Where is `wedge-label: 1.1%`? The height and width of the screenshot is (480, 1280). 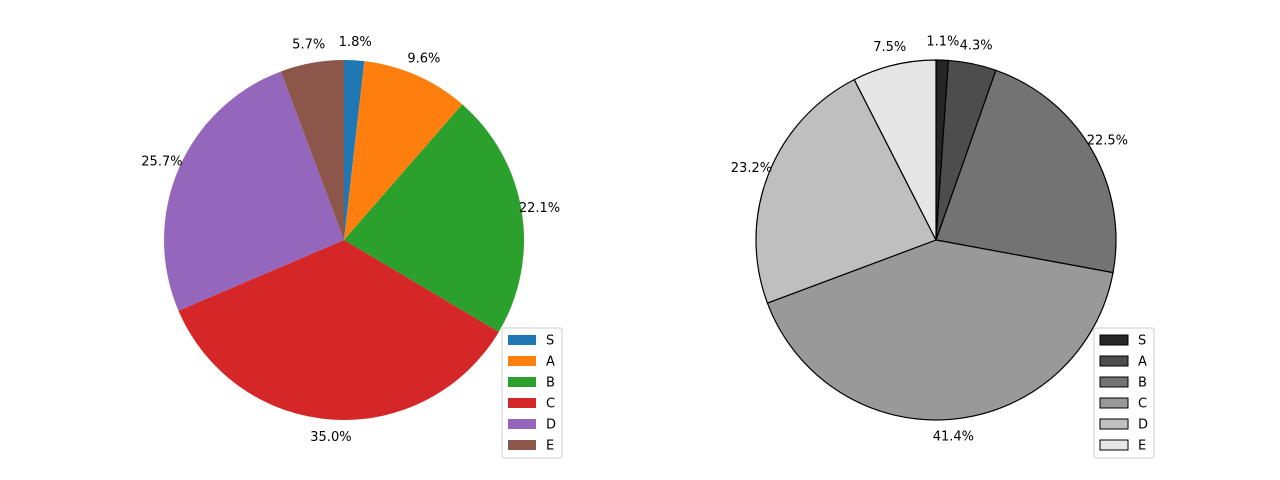
wedge-label: 1.1% is located at coordinates (942, 42).